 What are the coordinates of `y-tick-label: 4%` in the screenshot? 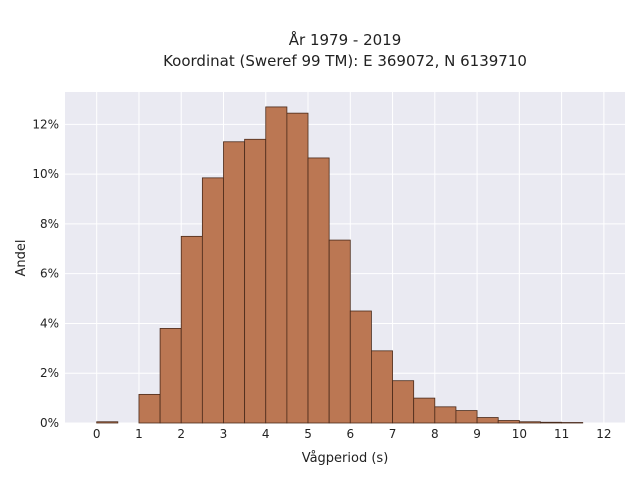 It's located at (49, 323).